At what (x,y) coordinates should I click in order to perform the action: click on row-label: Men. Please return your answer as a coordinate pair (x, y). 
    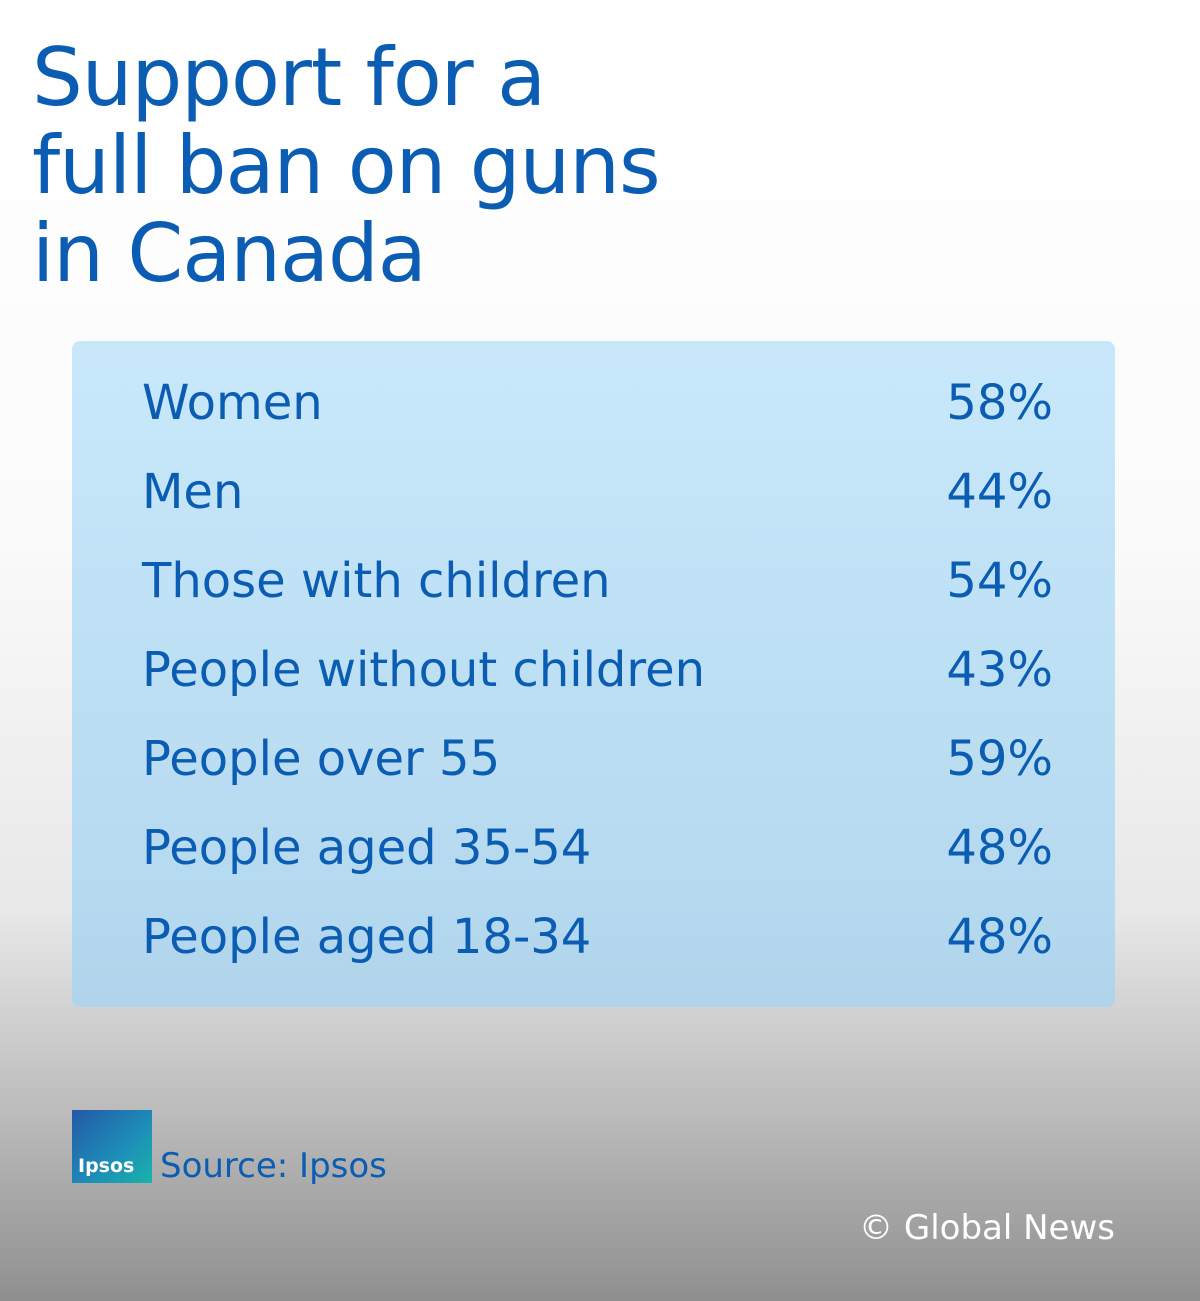
    Looking at the image, I should click on (193, 492).